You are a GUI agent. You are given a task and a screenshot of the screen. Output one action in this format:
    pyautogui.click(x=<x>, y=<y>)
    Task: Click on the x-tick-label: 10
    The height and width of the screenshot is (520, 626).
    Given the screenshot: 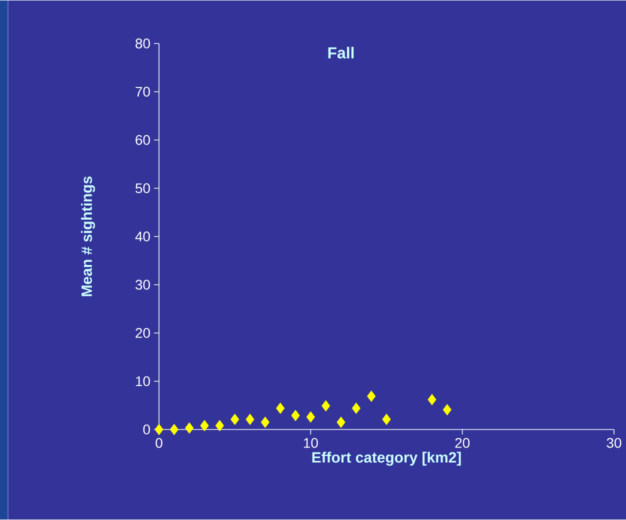 What is the action you would take?
    pyautogui.click(x=311, y=443)
    